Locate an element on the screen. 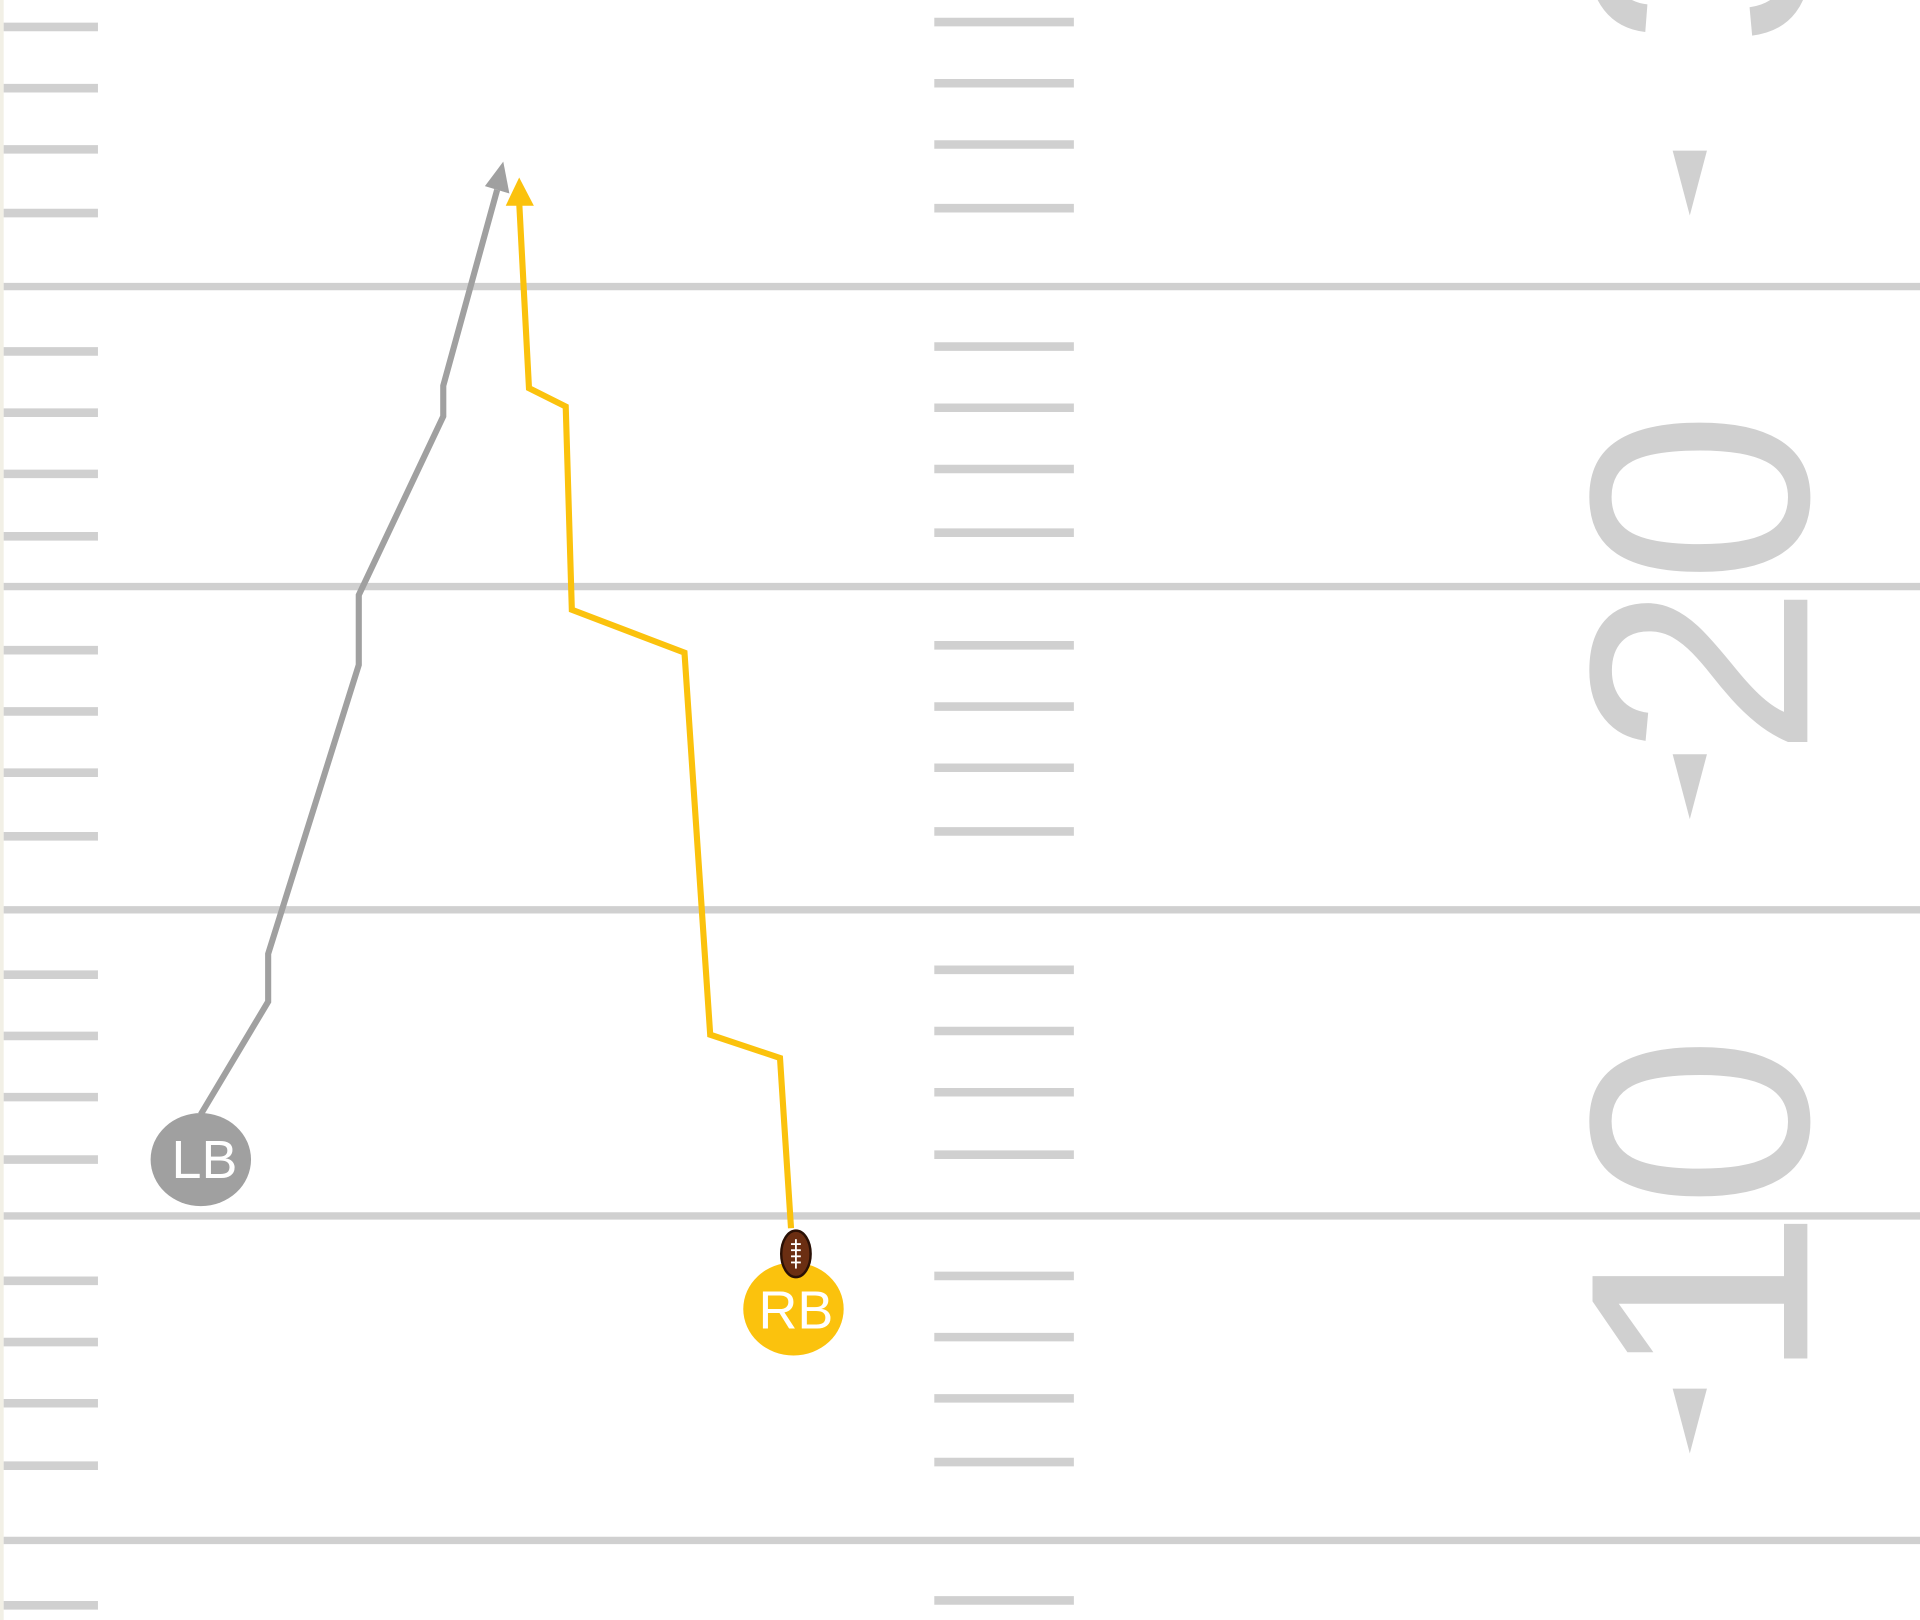 This screenshot has width=1920, height=1620. player-rb-marker is located at coordinates (793, 1309).